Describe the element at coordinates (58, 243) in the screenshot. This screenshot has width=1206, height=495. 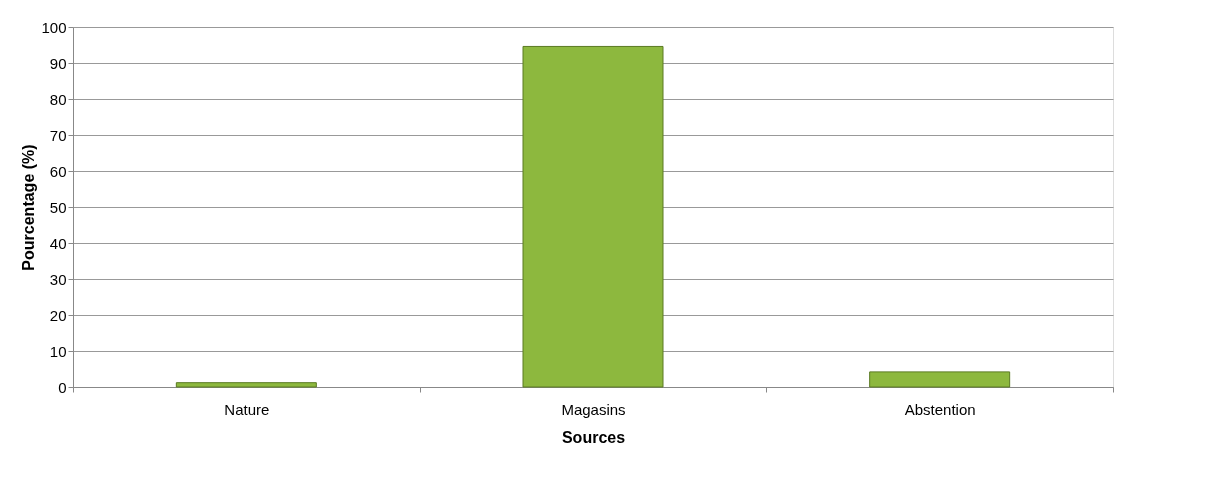
I see `y-tick-label: 40` at that location.